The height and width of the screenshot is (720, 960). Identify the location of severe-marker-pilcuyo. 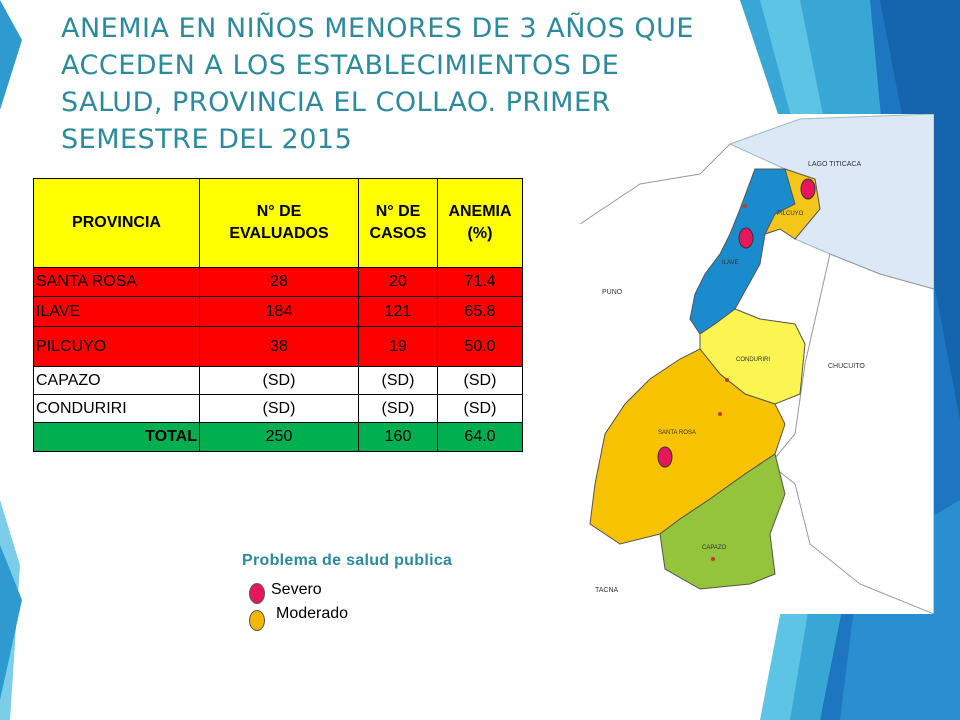
(808, 189).